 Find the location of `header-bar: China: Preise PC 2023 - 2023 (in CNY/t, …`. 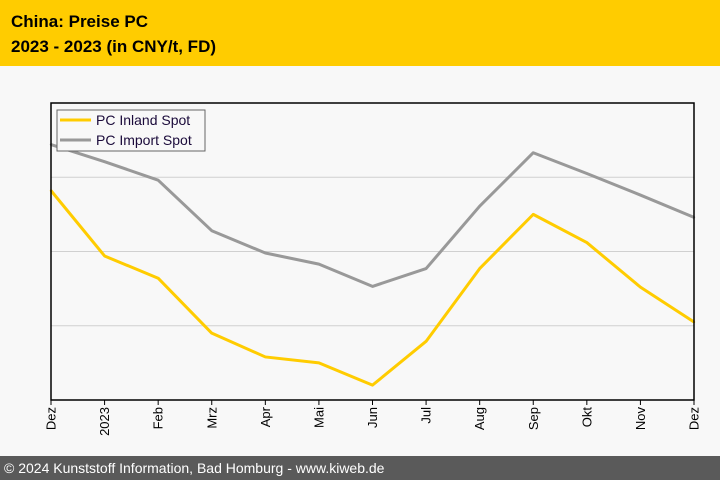

header-bar: China: Preise PC 2023 - 2023 (in CNY/t, … is located at coordinates (360, 33).